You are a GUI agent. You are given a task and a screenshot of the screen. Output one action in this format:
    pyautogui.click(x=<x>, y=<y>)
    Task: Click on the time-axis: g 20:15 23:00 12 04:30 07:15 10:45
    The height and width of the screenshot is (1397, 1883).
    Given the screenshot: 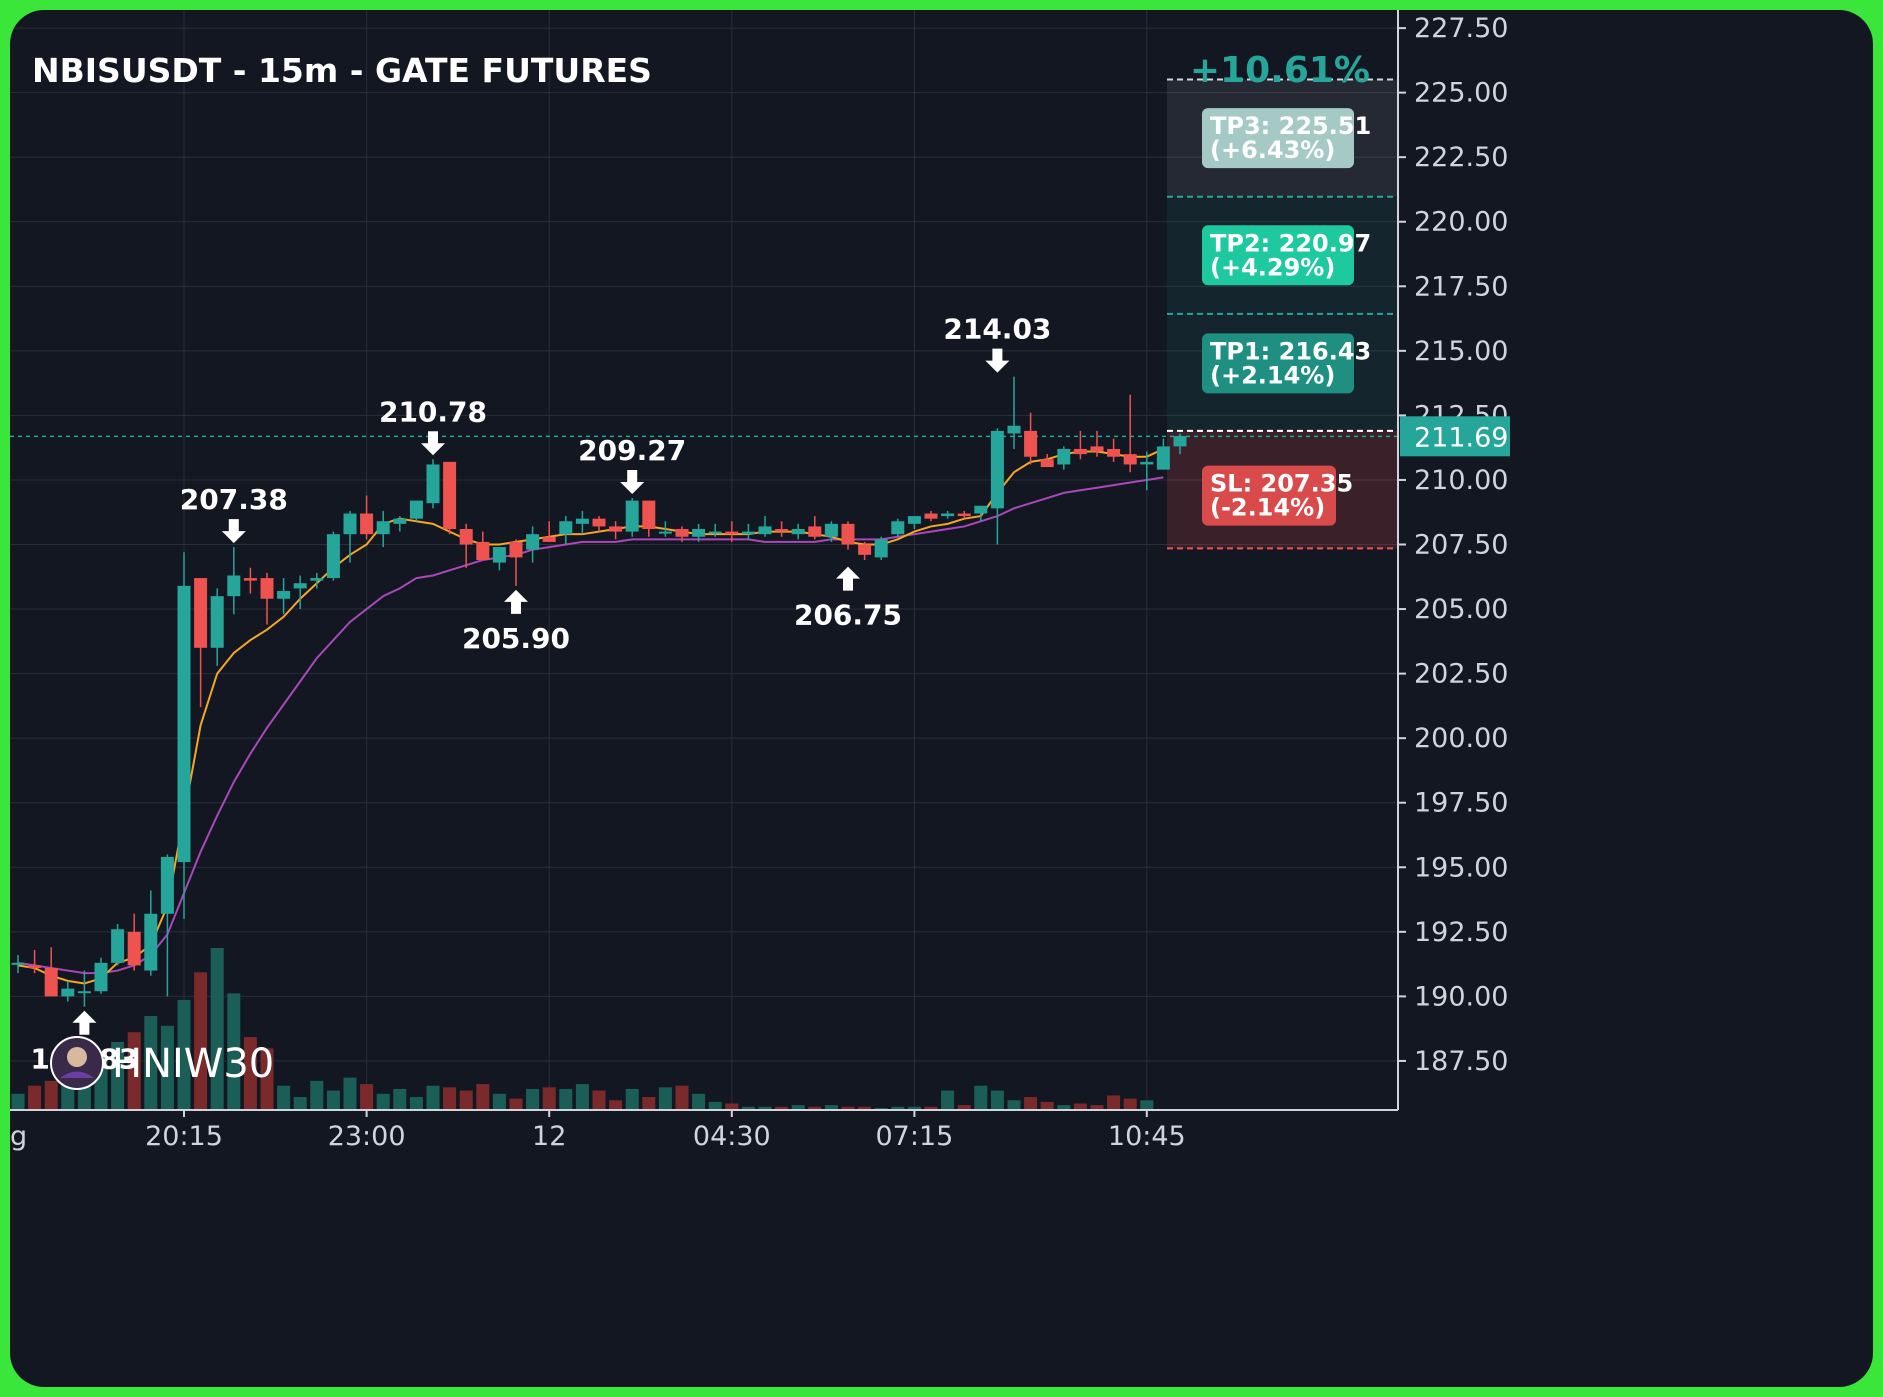 What is the action you would take?
    pyautogui.click(x=704, y=1130)
    